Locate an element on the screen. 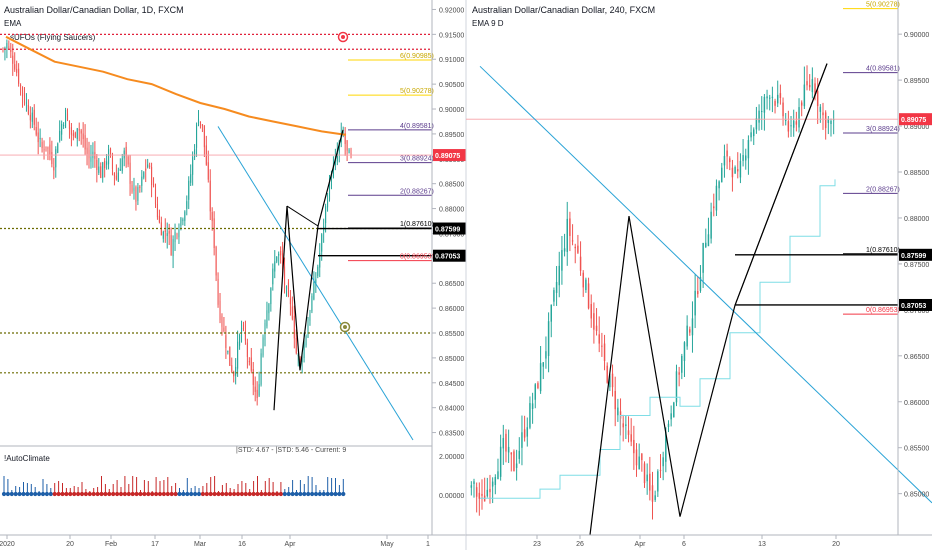  right-fib-label: 5(0.90278) is located at coordinates (883, 5).